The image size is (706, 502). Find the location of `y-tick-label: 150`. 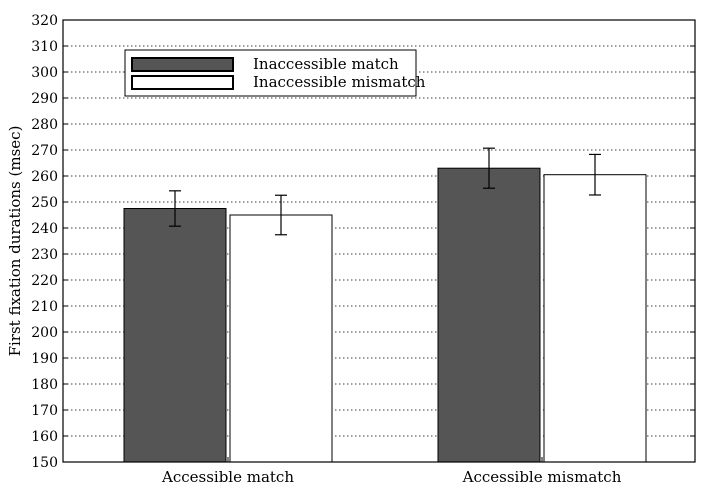

y-tick-label: 150 is located at coordinates (44, 463).